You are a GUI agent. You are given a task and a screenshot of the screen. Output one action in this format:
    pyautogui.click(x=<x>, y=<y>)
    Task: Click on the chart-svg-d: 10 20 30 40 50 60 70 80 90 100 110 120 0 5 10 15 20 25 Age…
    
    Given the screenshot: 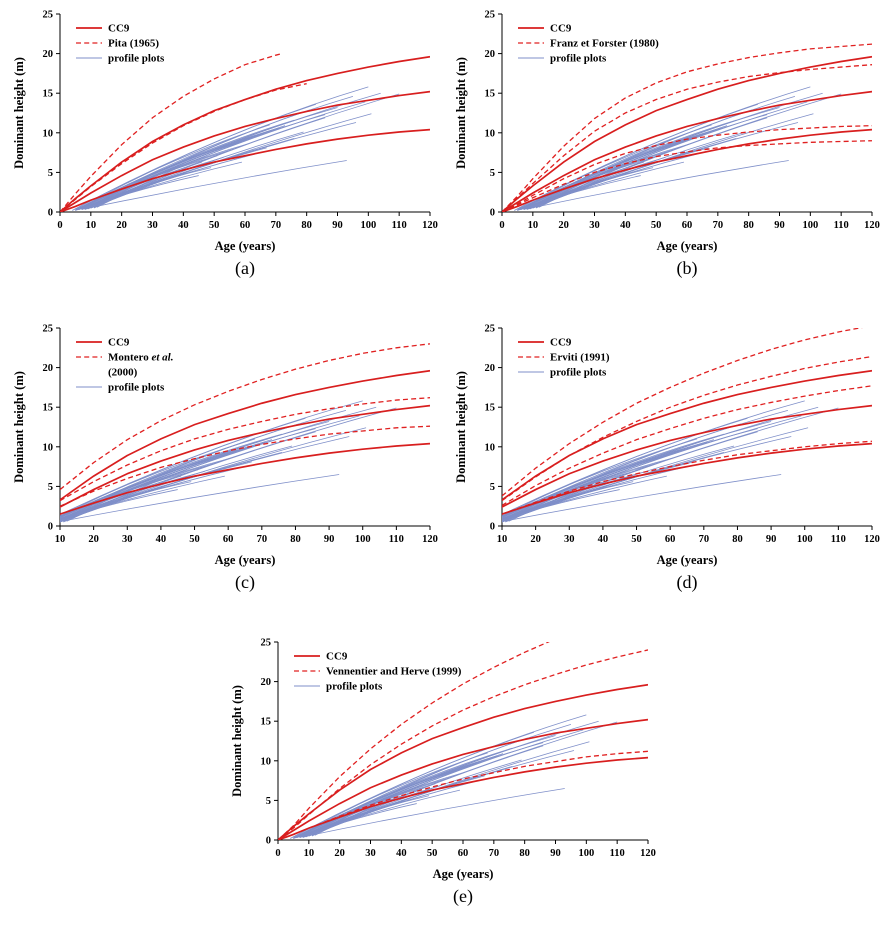 What is the action you would take?
    pyautogui.click(x=667, y=446)
    